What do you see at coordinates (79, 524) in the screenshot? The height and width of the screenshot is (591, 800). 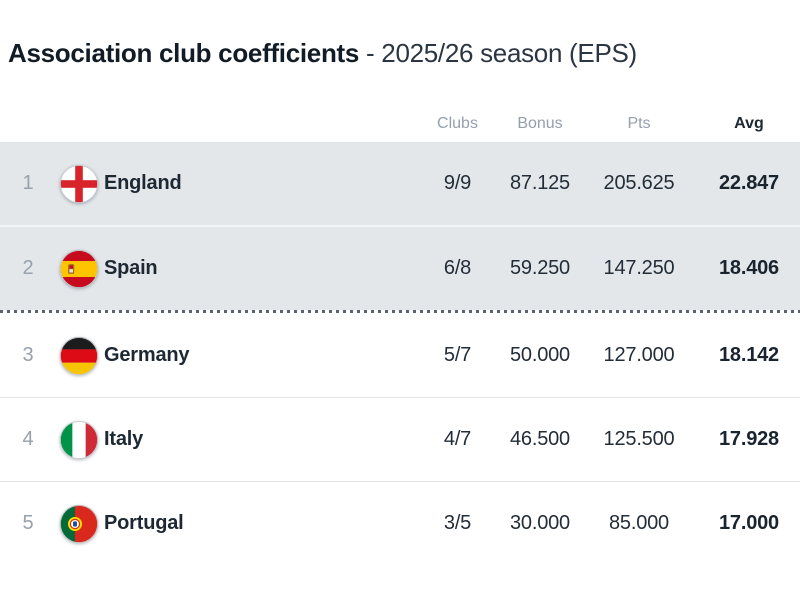 I see `portugal-flag-icon` at bounding box center [79, 524].